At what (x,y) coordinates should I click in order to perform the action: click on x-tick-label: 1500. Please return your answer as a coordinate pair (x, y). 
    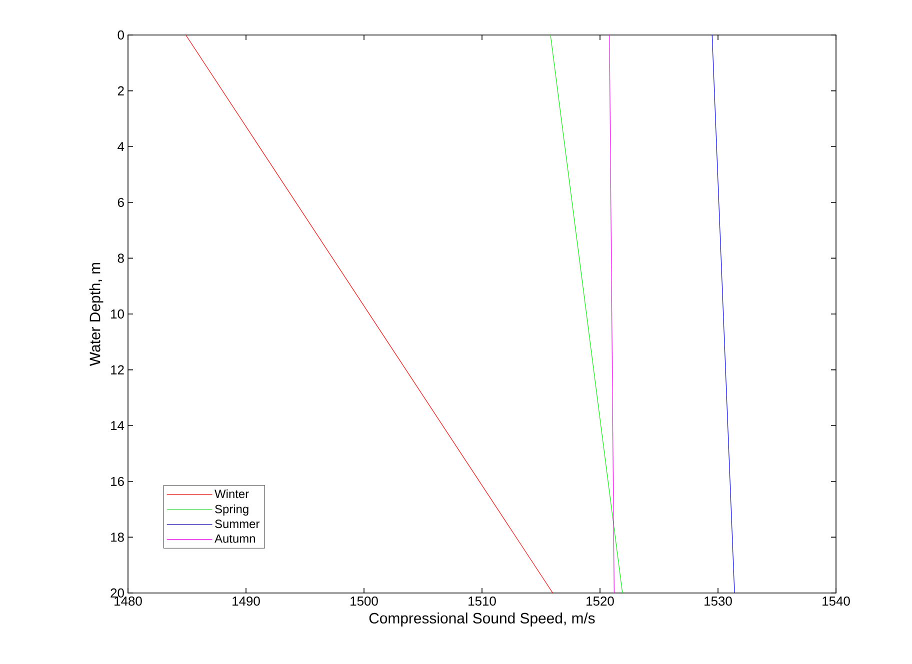
    Looking at the image, I should click on (364, 601).